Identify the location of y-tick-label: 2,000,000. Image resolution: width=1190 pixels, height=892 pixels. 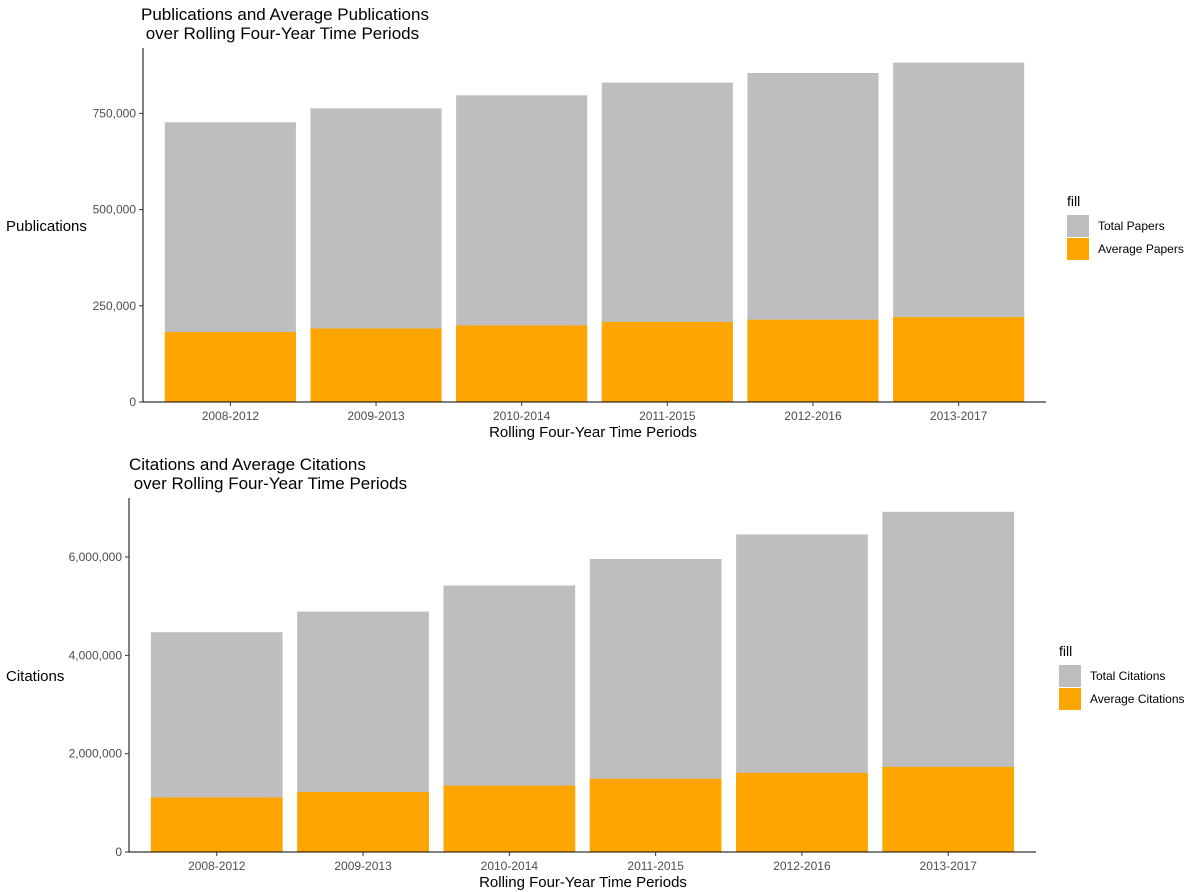
(96, 754).